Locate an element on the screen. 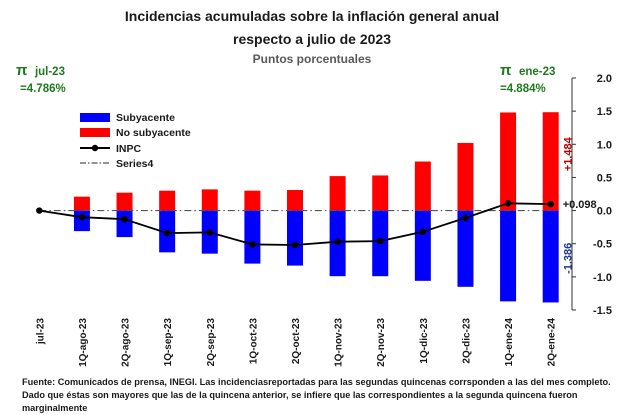  pi-symbol-left: π is located at coordinates (22, 70).